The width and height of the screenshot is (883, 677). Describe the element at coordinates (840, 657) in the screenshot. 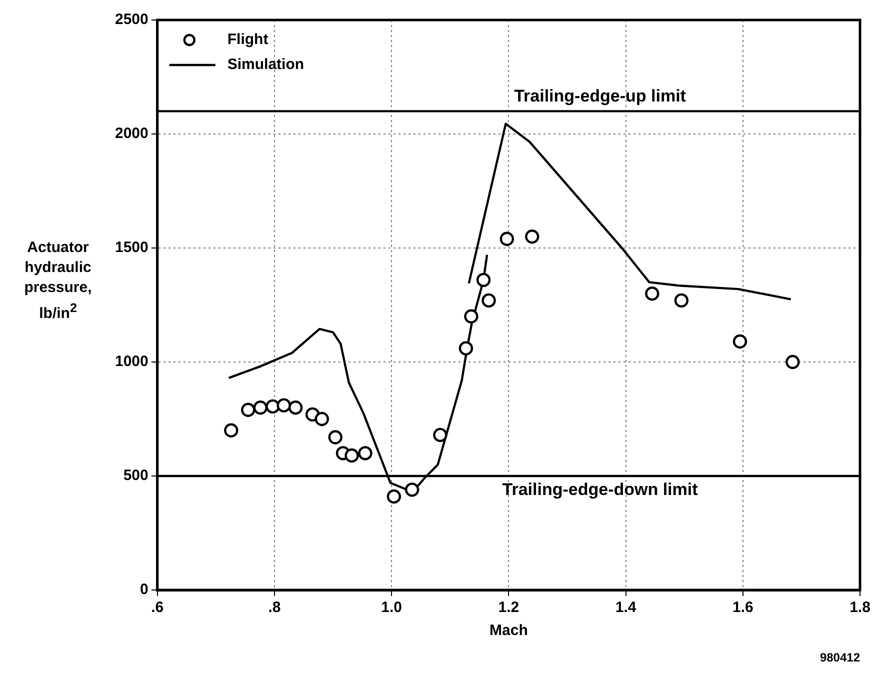

I see `text: 980412` at that location.